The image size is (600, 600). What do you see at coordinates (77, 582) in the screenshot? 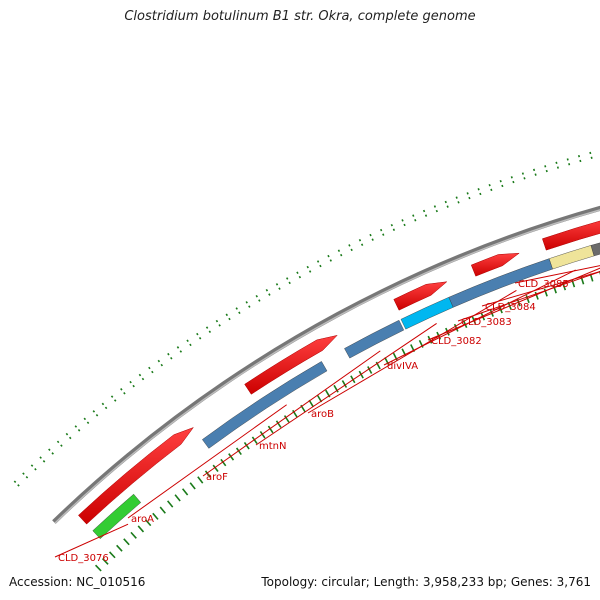
I see `accession-text: Accession: NC_010516` at bounding box center [77, 582].